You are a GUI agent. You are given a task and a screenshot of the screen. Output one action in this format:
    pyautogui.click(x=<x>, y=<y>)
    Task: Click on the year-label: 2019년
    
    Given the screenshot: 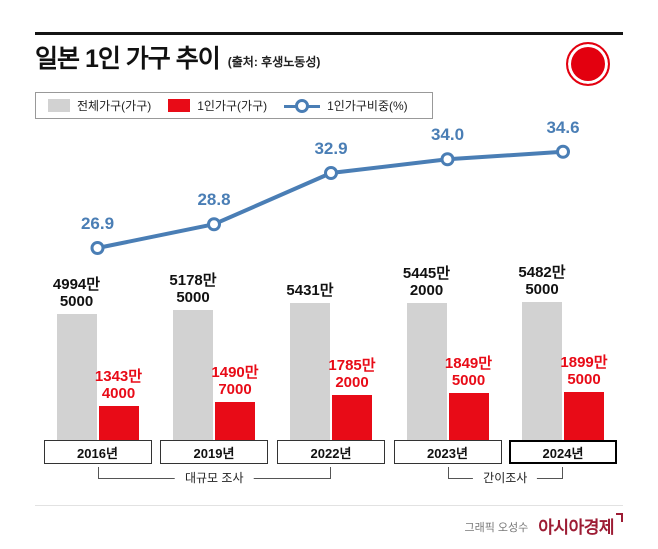 What is the action you would take?
    pyautogui.click(x=214, y=452)
    